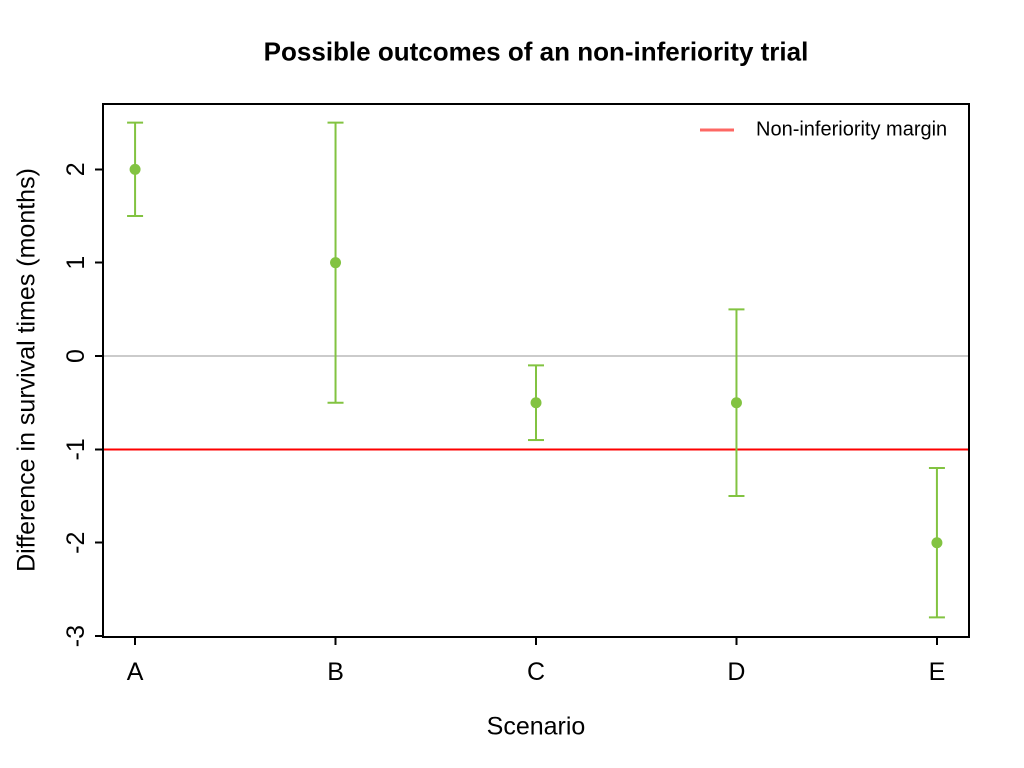 This screenshot has width=1024, height=768. I want to click on y-tick-label--2: -2, so click(76, 543).